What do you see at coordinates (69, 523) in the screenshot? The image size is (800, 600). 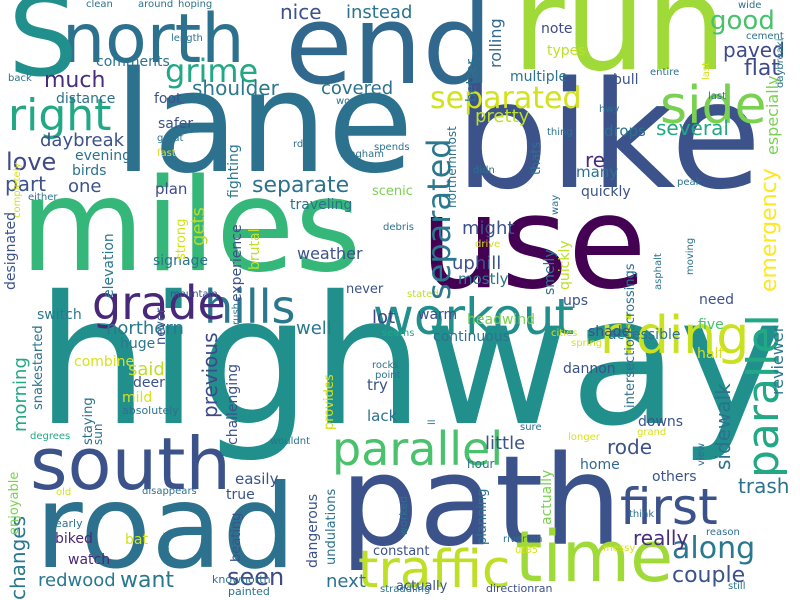 I see `word-worked: early` at bounding box center [69, 523].